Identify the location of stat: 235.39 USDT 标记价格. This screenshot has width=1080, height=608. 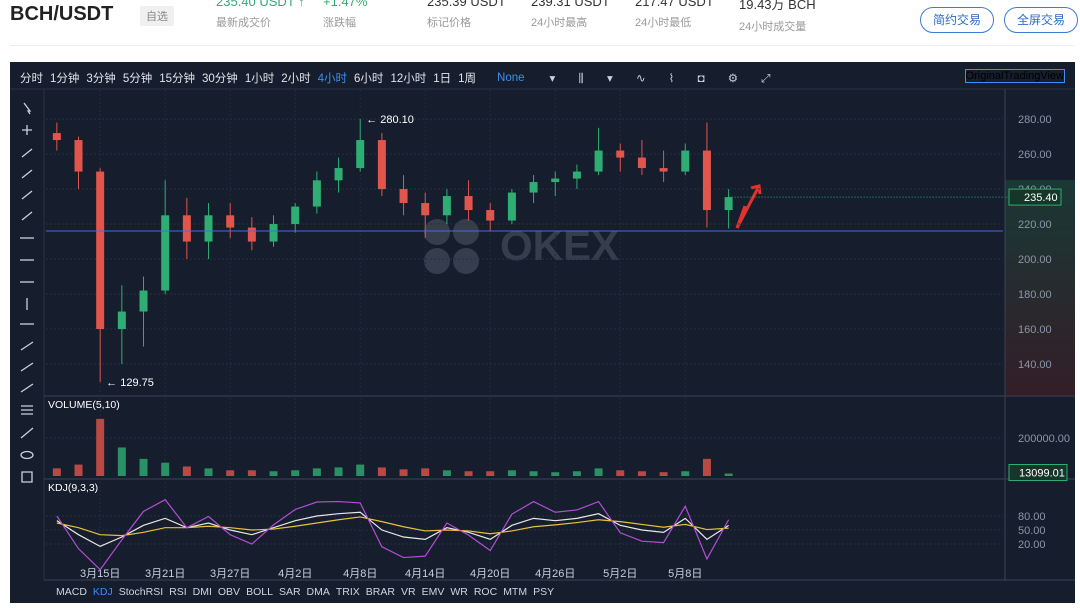
(466, 15).